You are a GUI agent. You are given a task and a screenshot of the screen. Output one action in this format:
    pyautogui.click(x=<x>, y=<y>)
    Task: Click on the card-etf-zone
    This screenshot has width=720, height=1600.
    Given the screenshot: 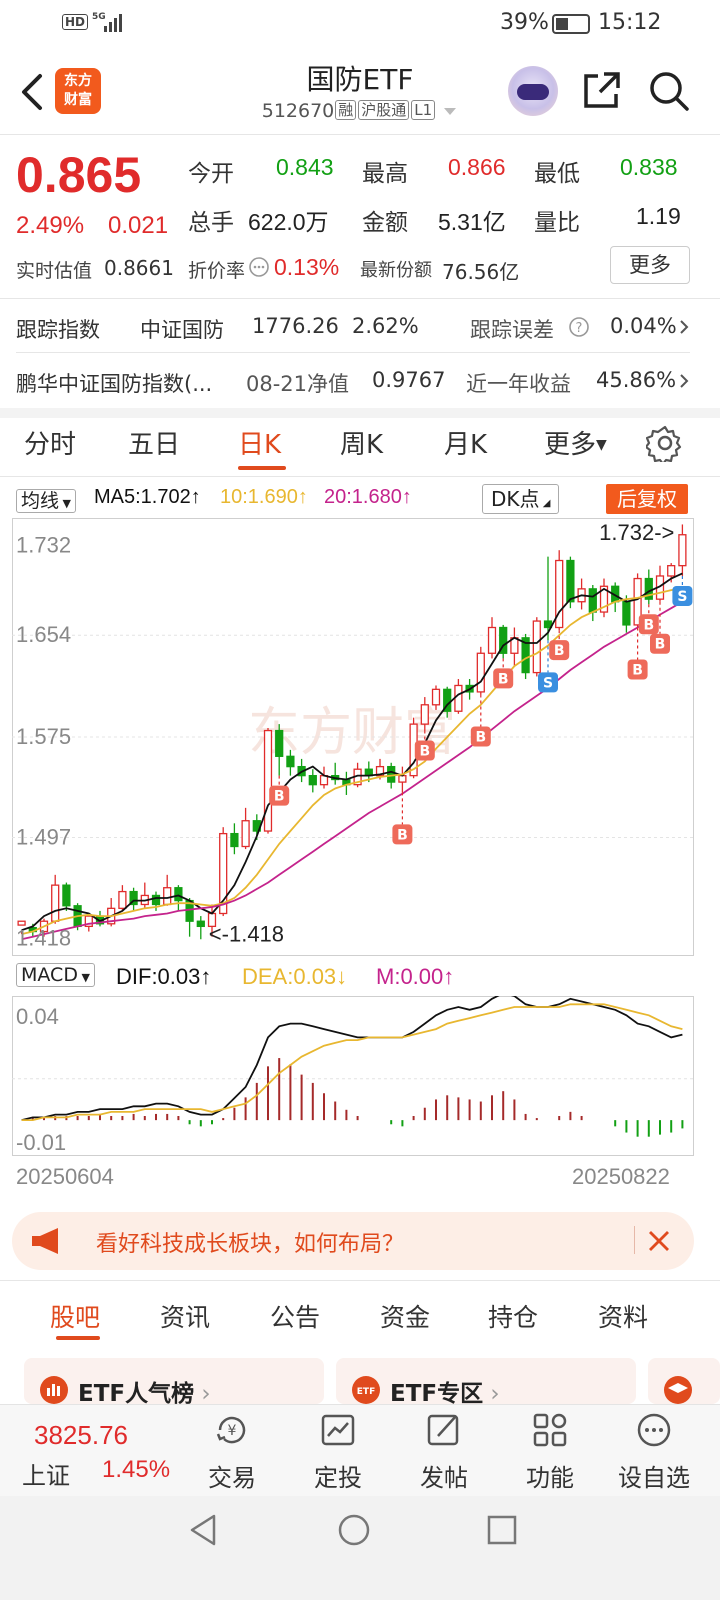 What is the action you would take?
    pyautogui.click(x=486, y=1381)
    